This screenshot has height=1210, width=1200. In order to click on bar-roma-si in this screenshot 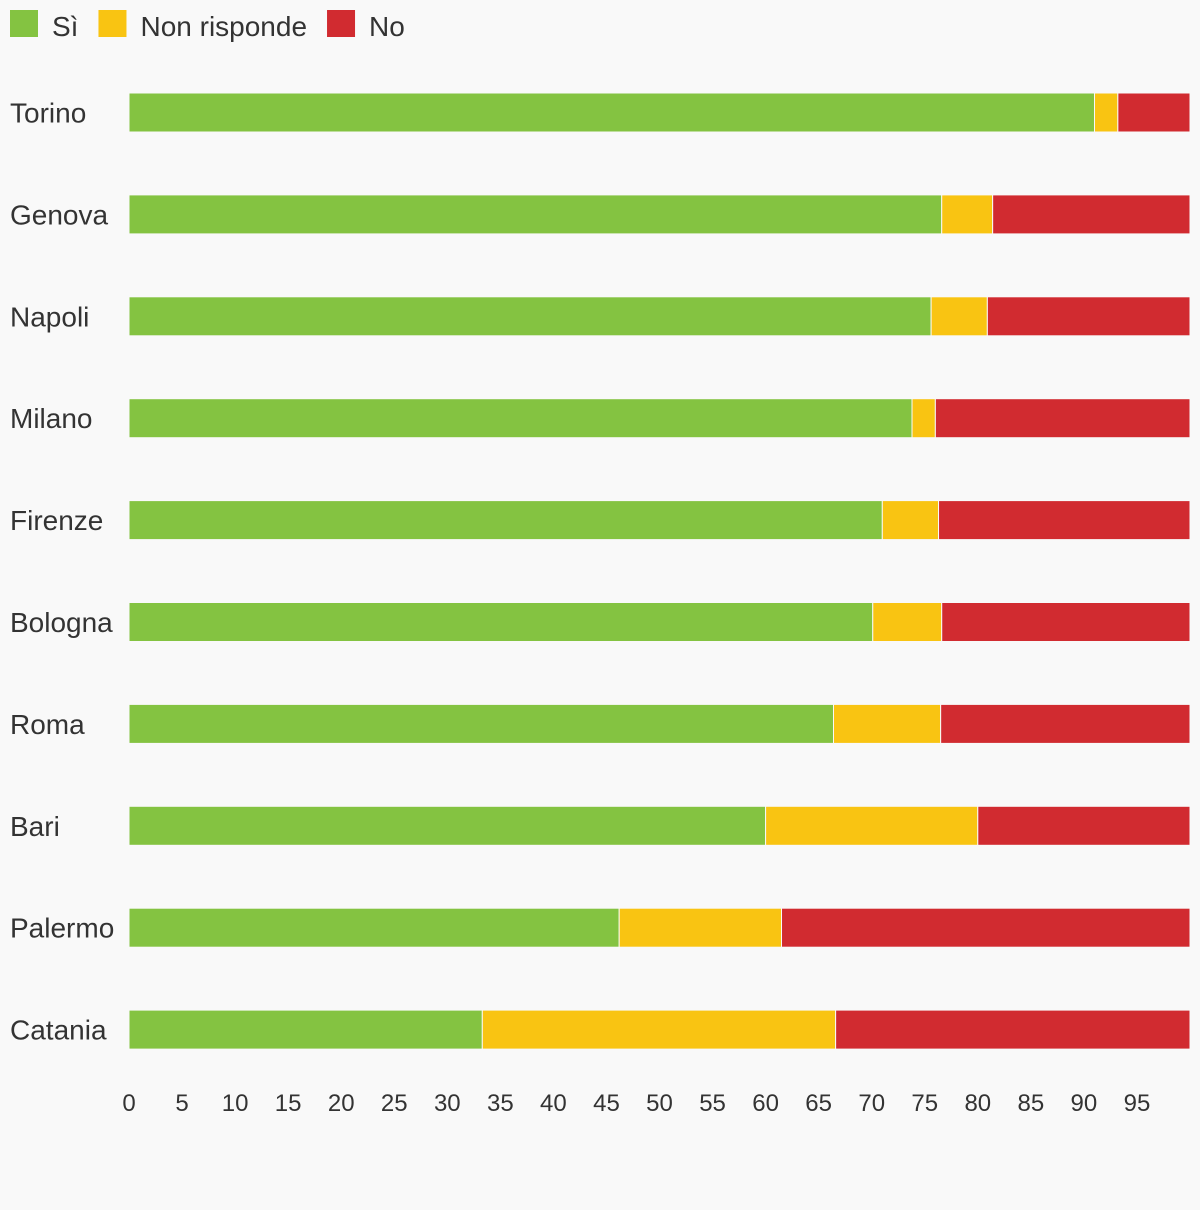, I will do `click(481, 723)`.